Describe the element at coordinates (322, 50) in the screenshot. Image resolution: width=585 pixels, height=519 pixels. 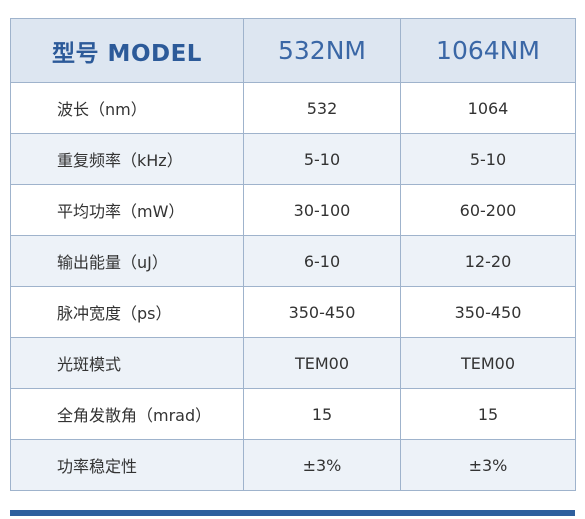
I see `column-header-532nm: 532NM` at that location.